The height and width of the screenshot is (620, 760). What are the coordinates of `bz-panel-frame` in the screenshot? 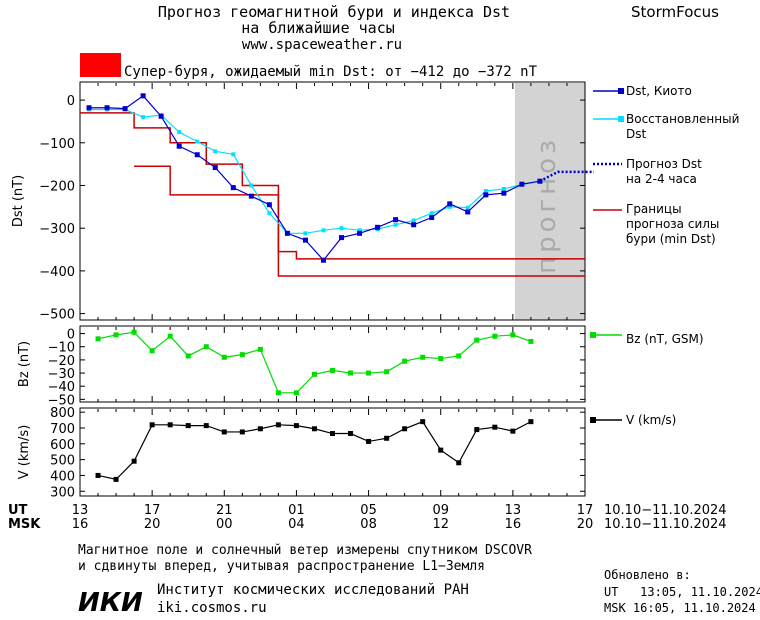 It's located at (332, 364).